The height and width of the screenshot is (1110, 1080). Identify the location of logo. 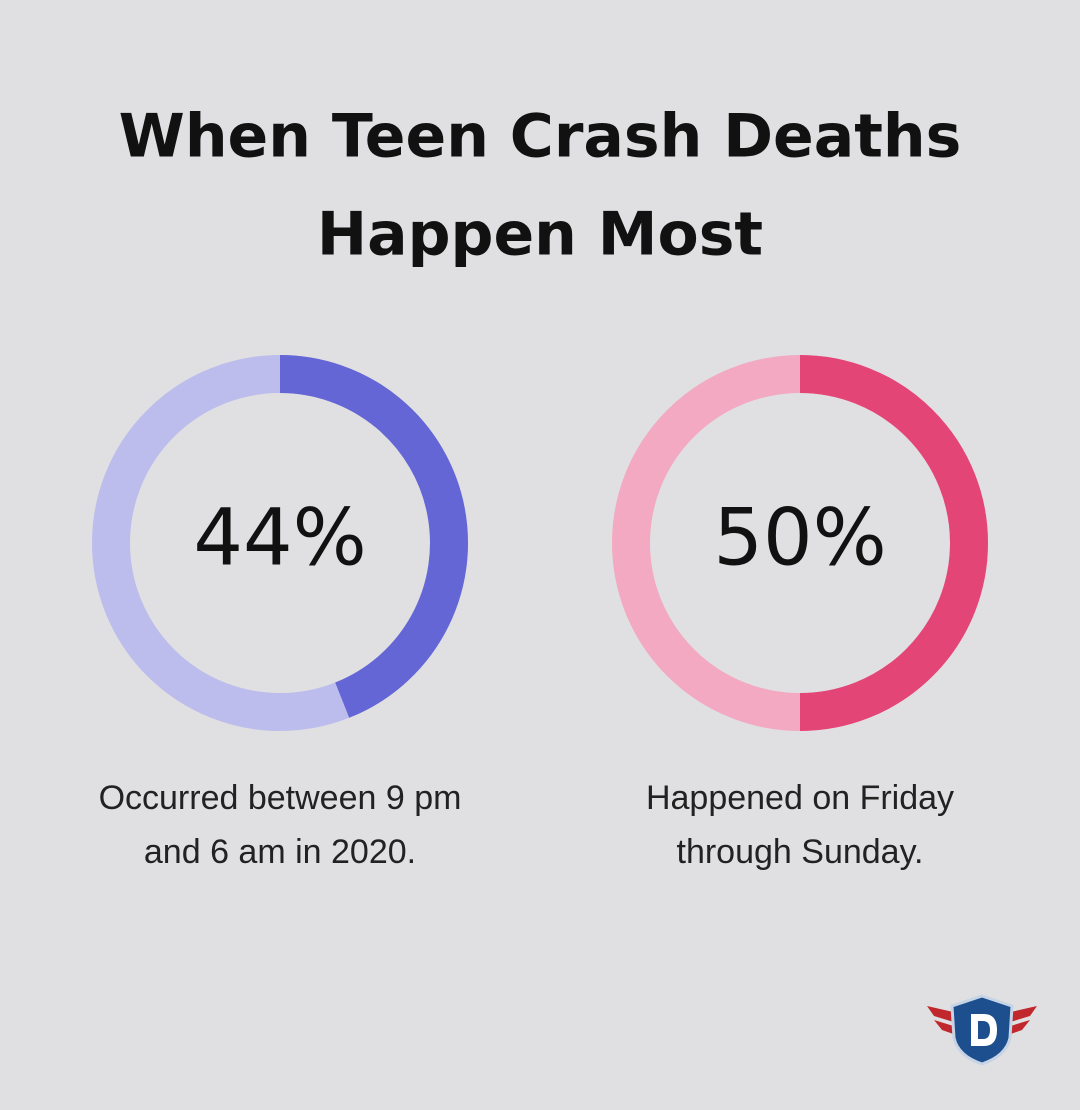
(982, 1030).